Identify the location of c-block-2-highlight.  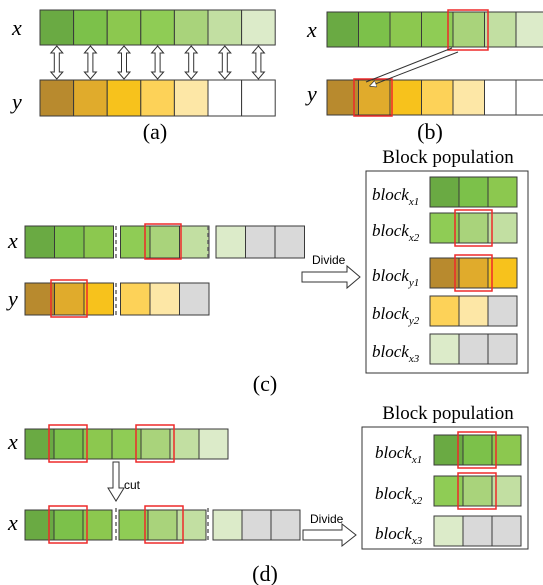
(473, 228).